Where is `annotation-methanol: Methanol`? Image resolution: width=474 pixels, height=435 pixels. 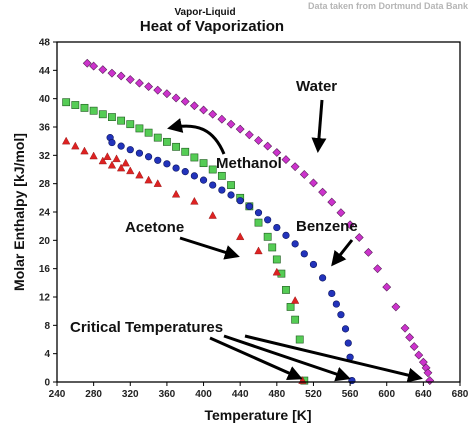 annotation-methanol: Methanol is located at coordinates (249, 163).